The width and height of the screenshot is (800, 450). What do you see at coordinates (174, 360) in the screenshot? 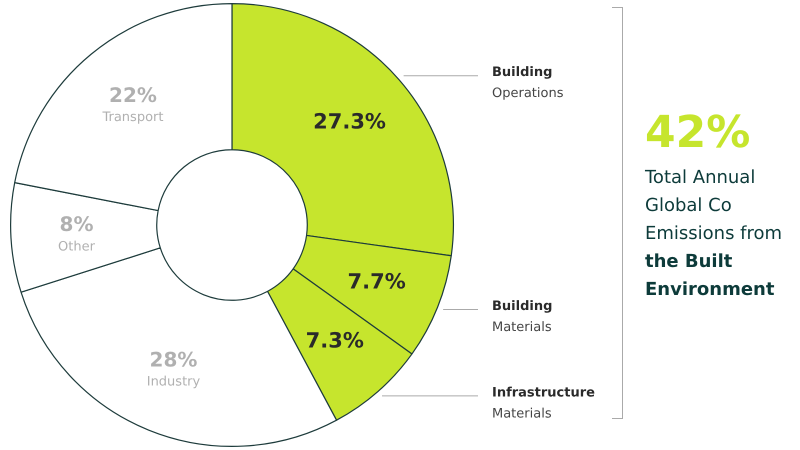
I see `data-label: 28%` at bounding box center [174, 360].